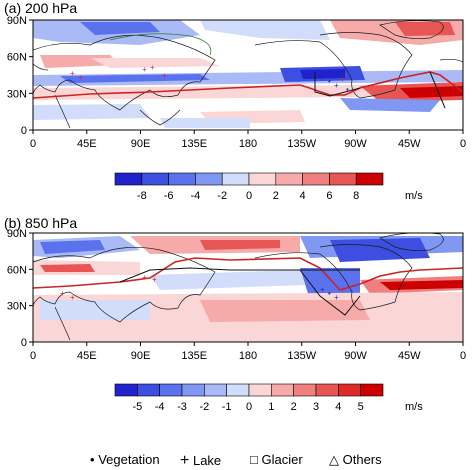 The image size is (474, 470). I want to click on panel-b-colorbar-label: -4, so click(160, 407).